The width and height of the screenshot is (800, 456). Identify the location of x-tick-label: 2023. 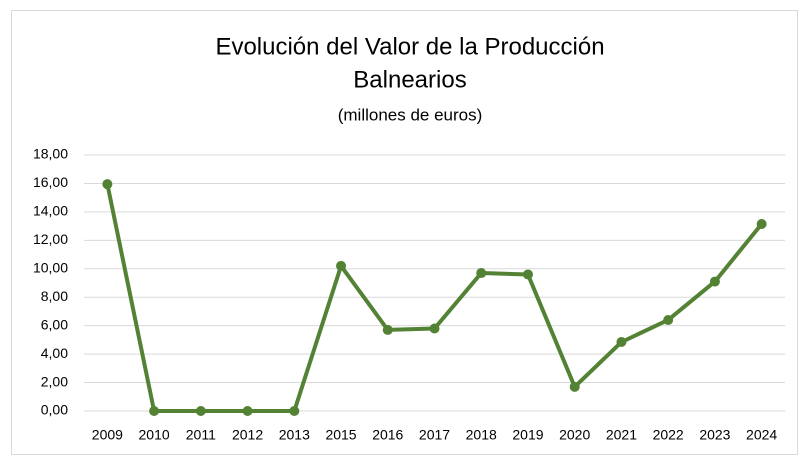
(714, 435).